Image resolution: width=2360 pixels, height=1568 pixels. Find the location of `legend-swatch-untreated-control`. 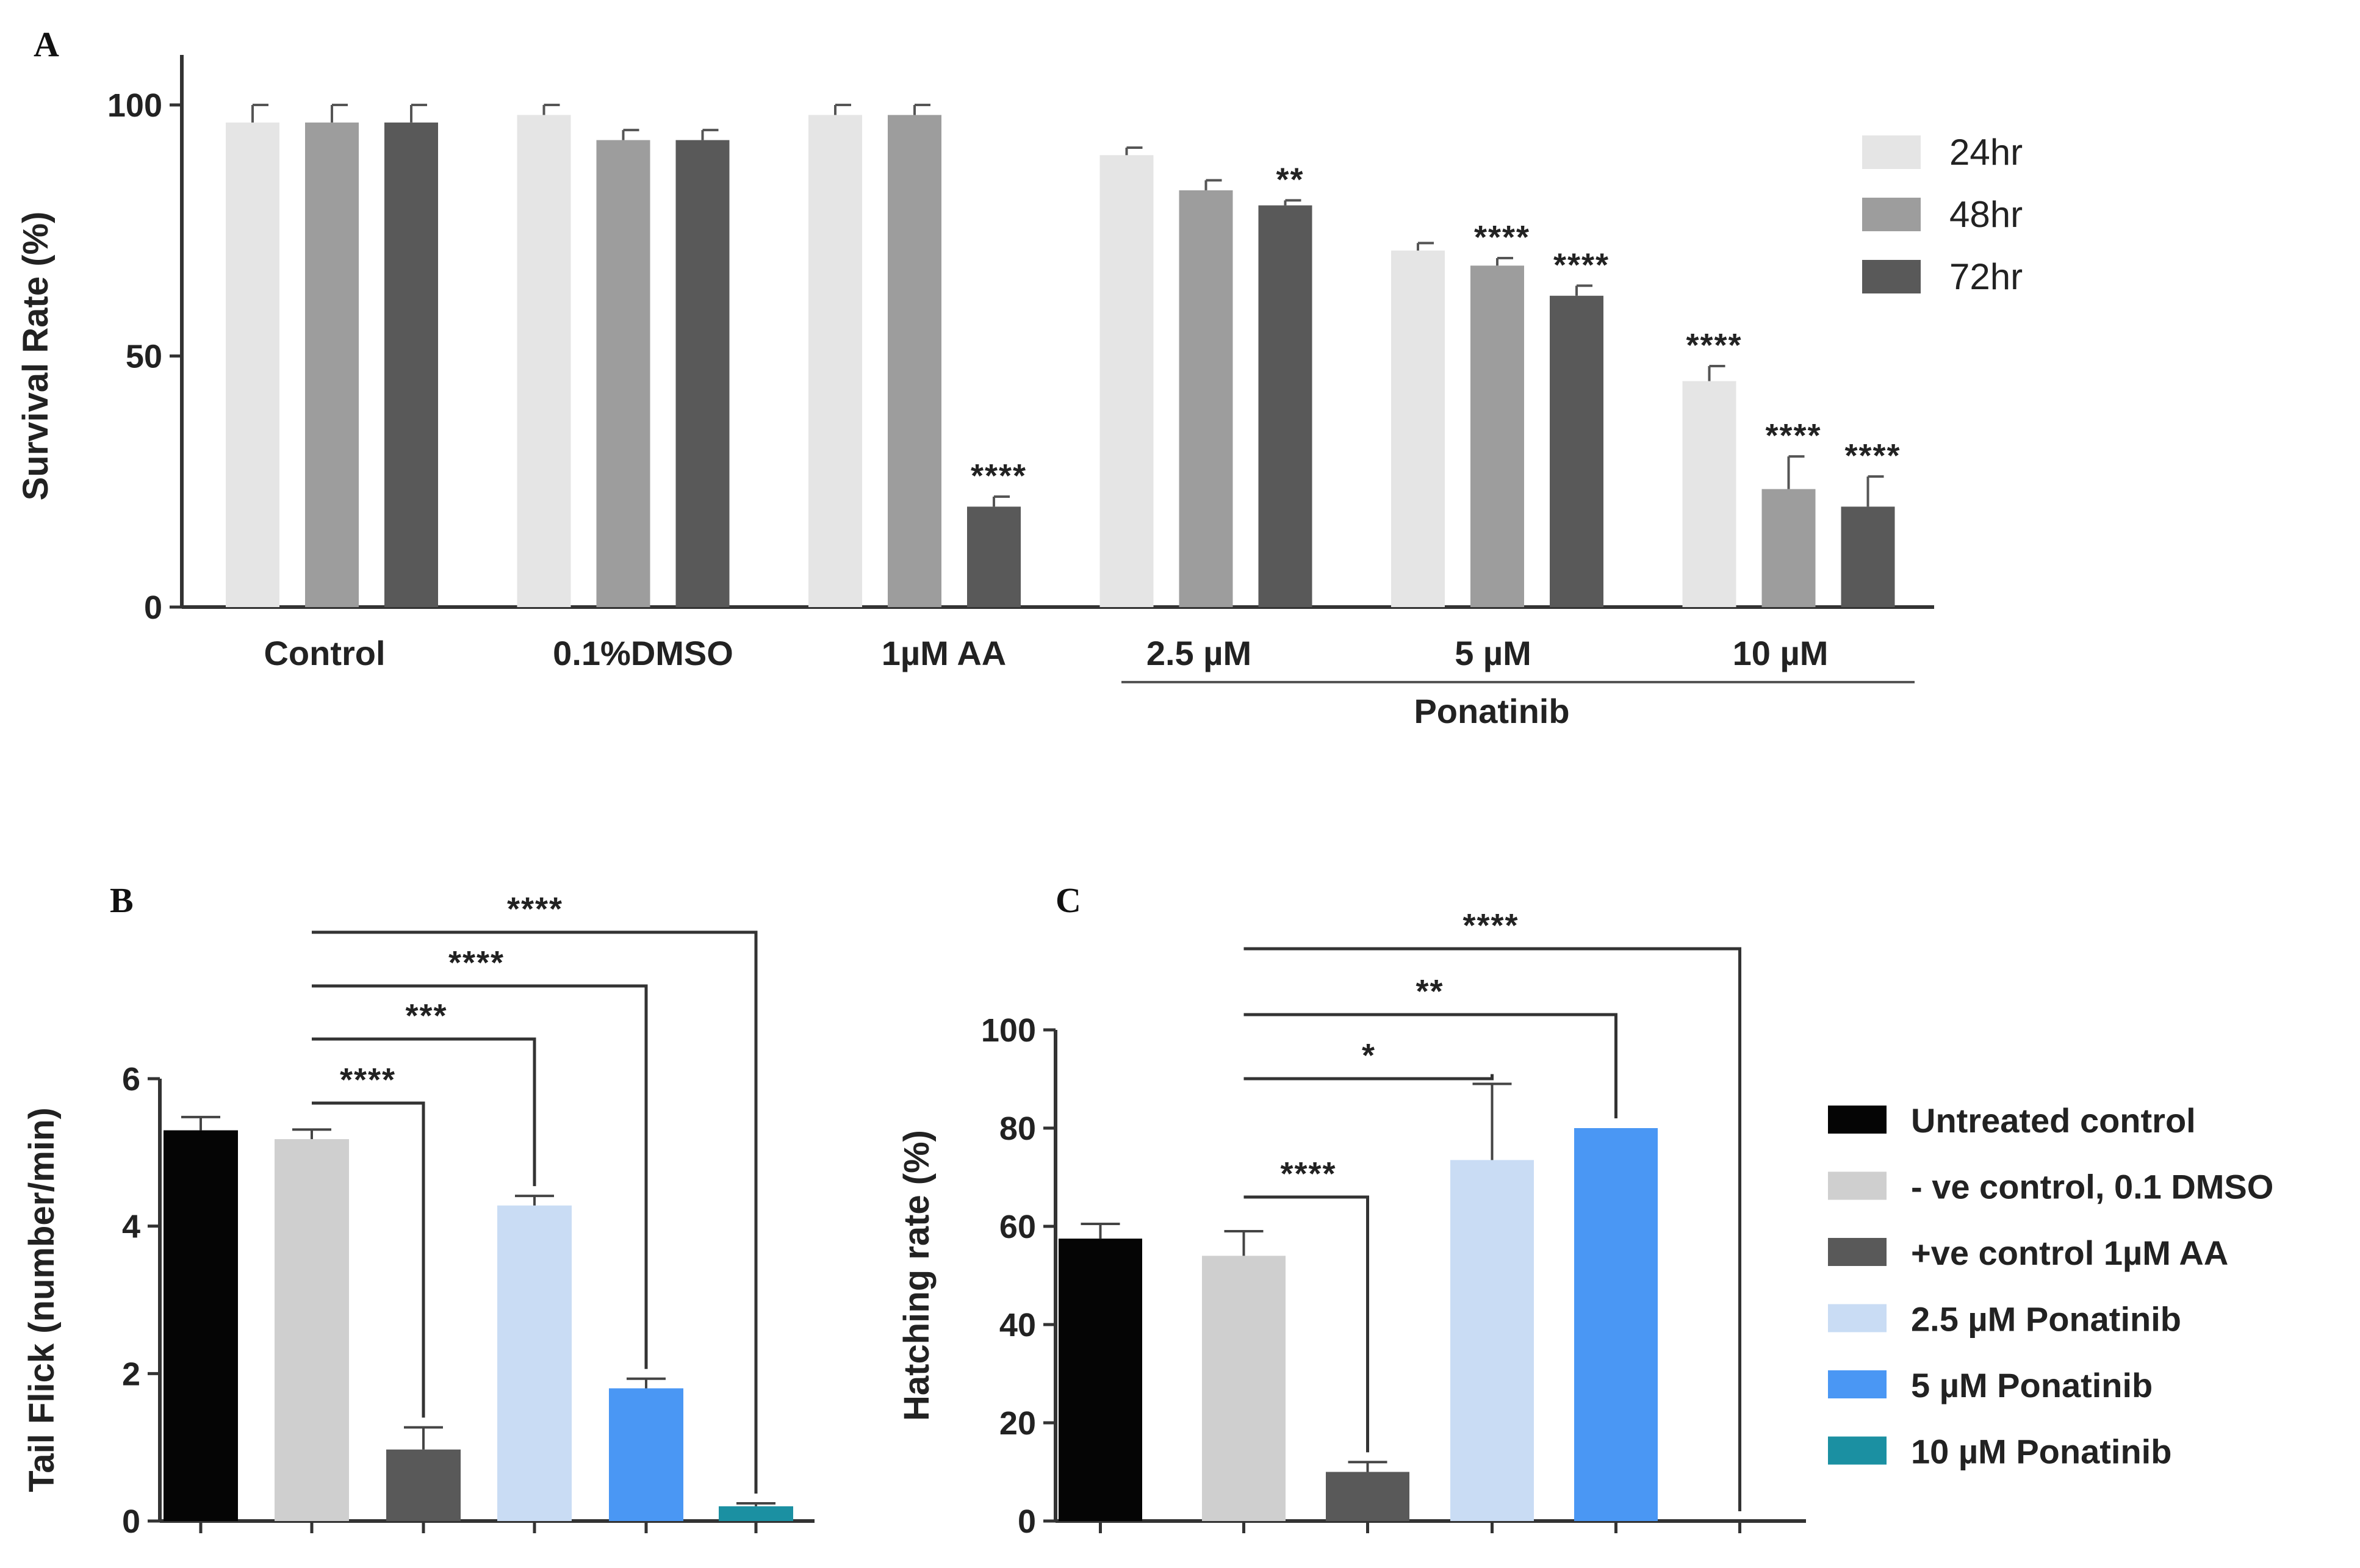

legend-swatch-untreated-control is located at coordinates (1858, 1120).